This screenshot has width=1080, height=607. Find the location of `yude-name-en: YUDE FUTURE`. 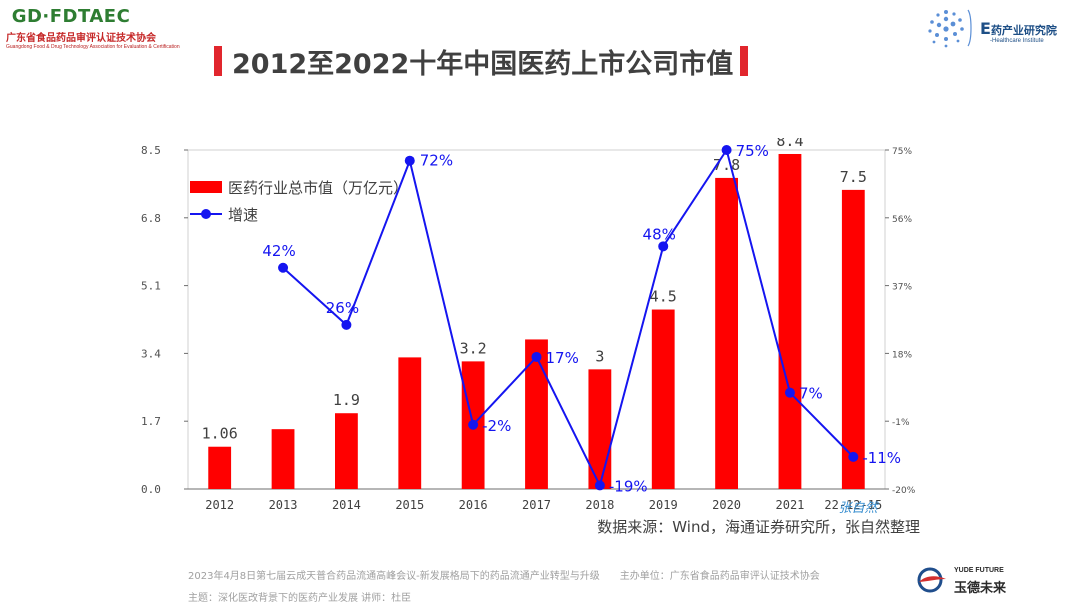

yude-name-en: YUDE FUTURE is located at coordinates (979, 570).